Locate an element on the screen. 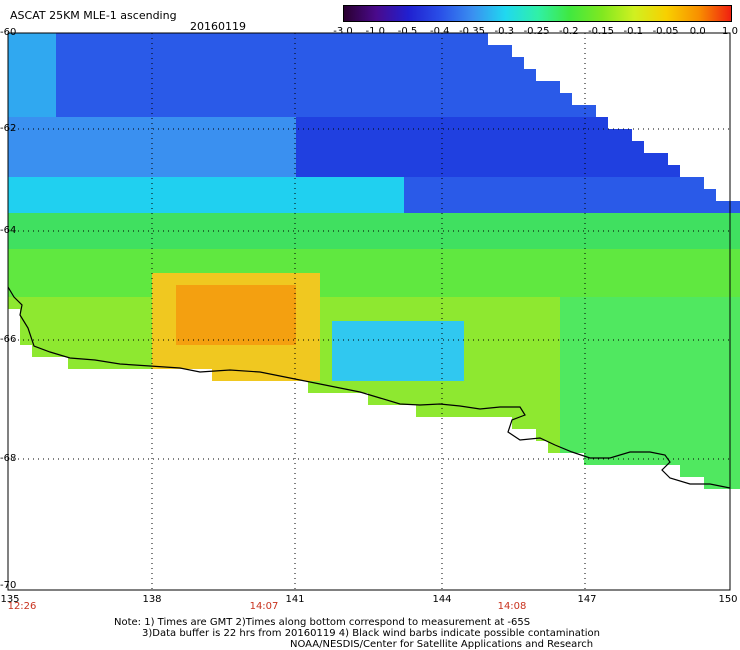  lon-label-147: 147 is located at coordinates (587, 599).